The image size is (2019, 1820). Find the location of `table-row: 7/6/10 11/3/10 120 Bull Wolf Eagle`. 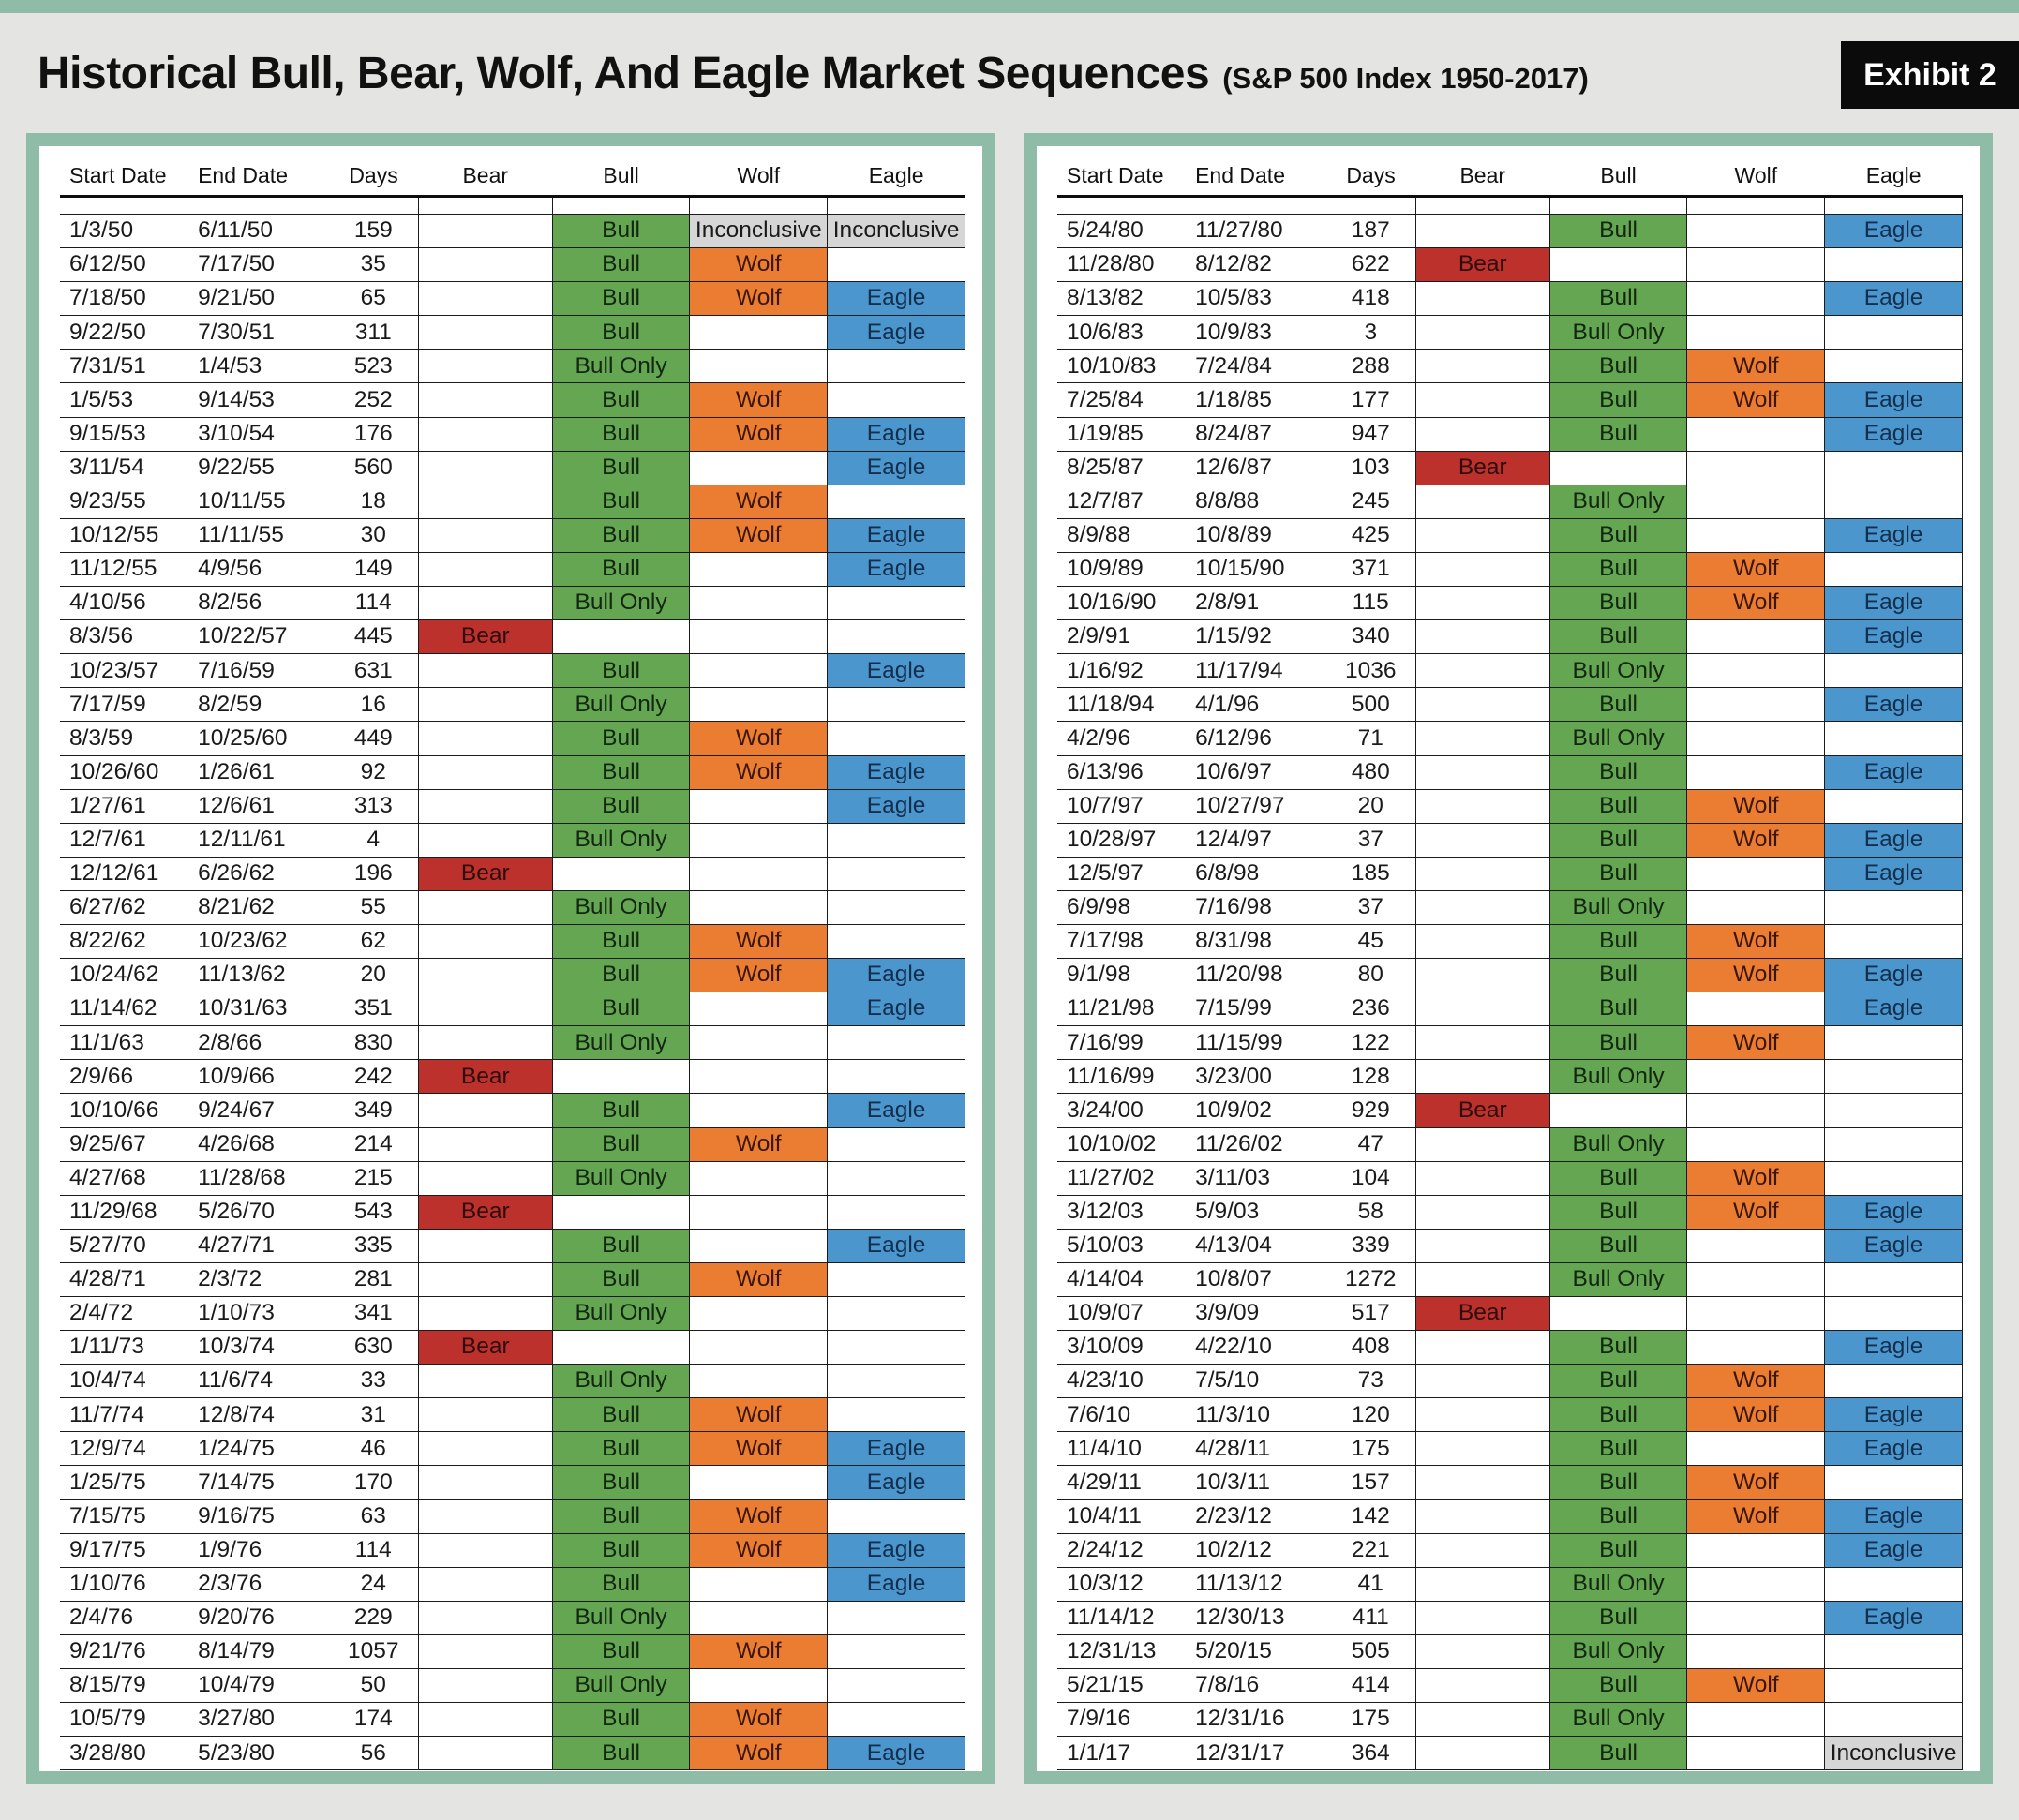

table-row: 7/6/10 11/3/10 120 Bull Wolf Eagle is located at coordinates (1510, 1415).